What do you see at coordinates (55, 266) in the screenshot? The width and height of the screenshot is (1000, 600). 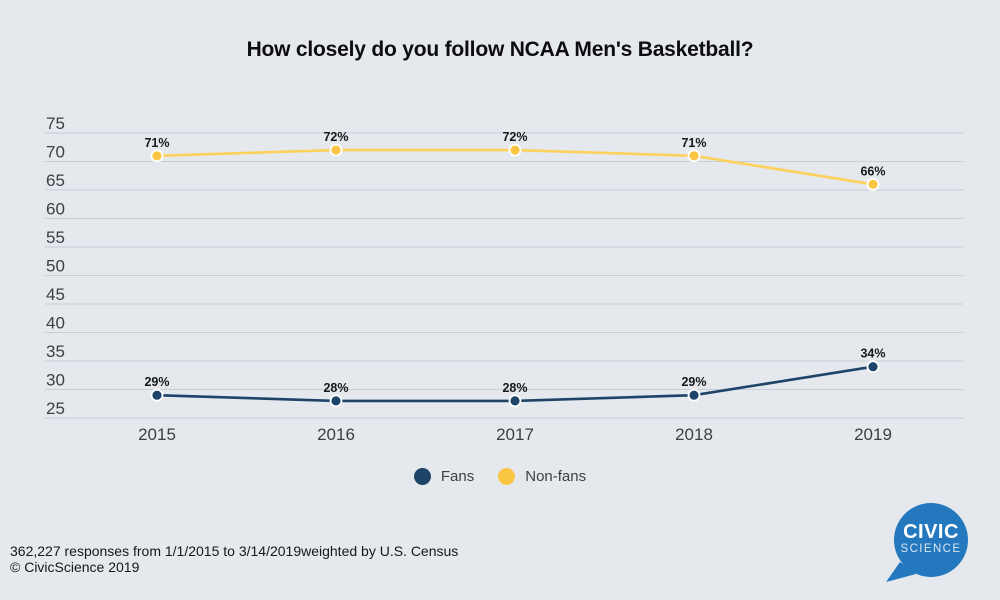 I see `y-tick-label: 50` at bounding box center [55, 266].